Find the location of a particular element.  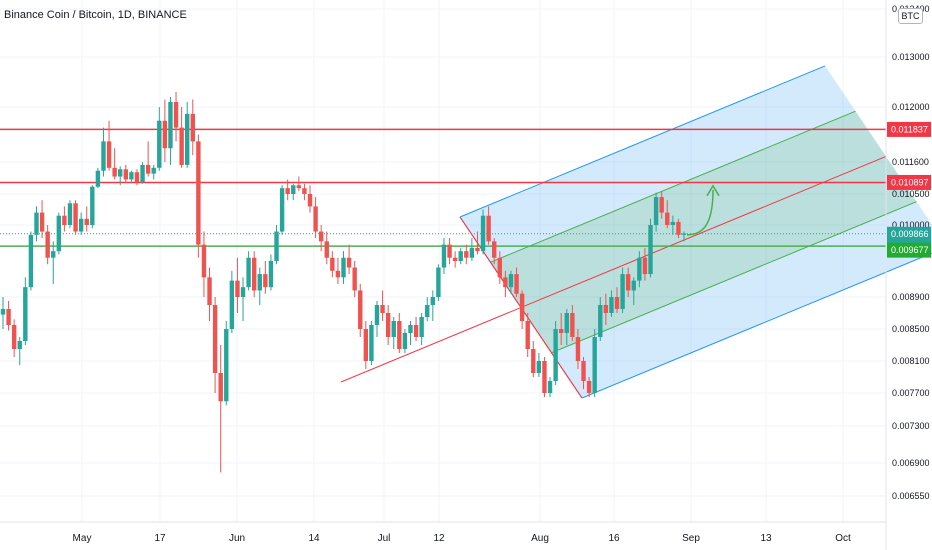

price-tag-resistance-mid-text: 0.010897 is located at coordinates (910, 182).